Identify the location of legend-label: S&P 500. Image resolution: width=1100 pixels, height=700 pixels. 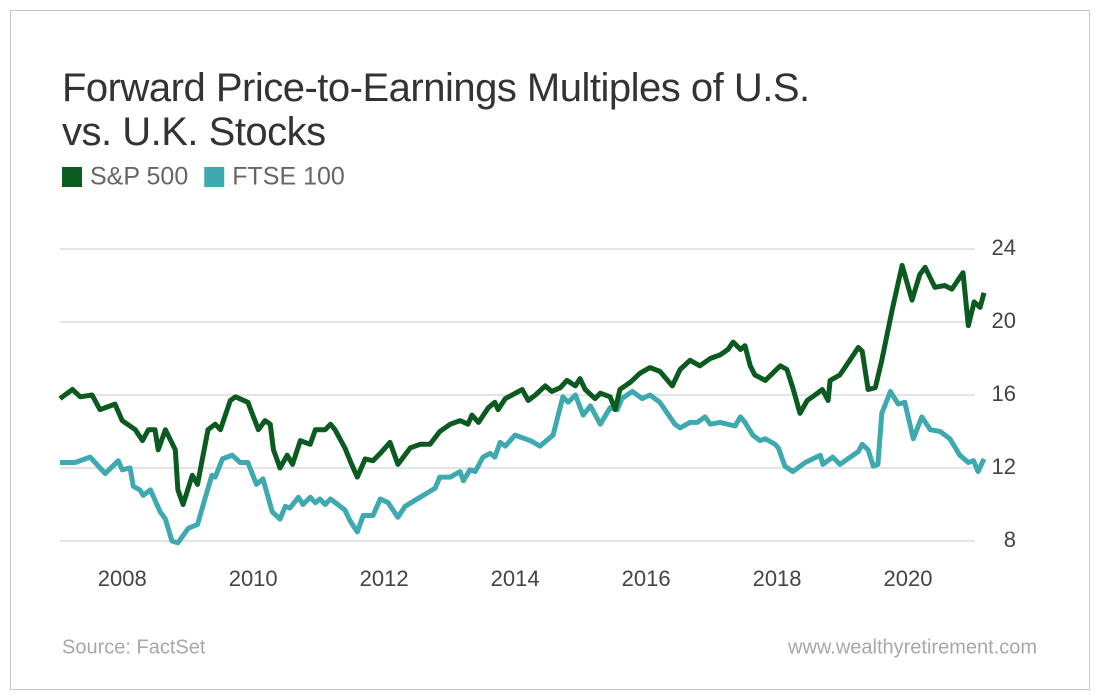
(139, 177).